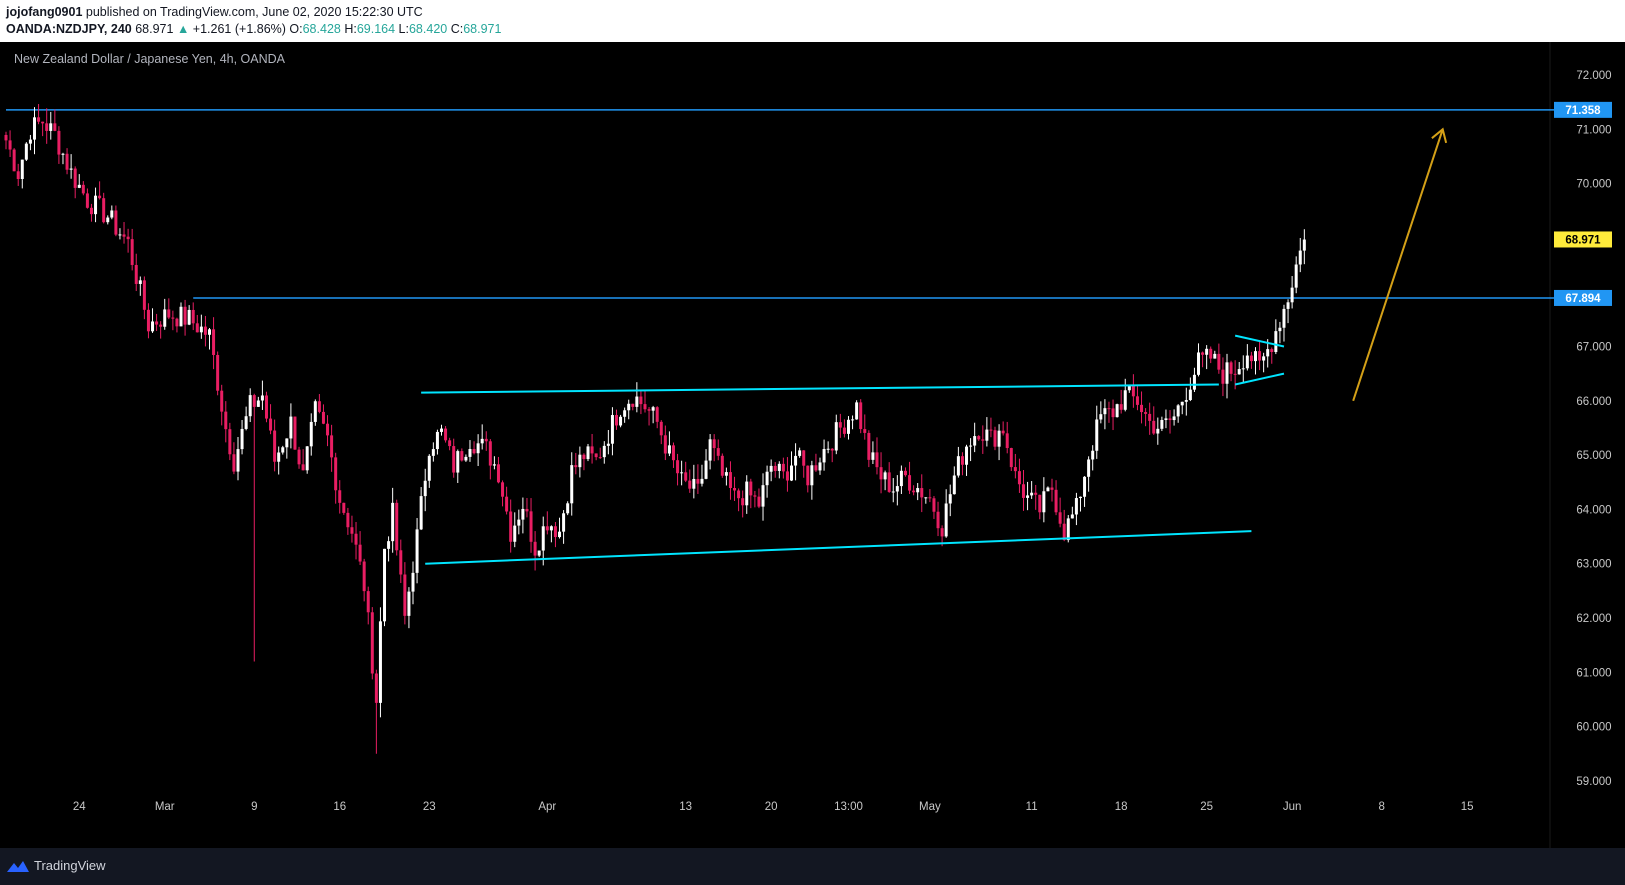  Describe the element at coordinates (154, 29) in the screenshot. I see `last-price: 68.971` at that location.